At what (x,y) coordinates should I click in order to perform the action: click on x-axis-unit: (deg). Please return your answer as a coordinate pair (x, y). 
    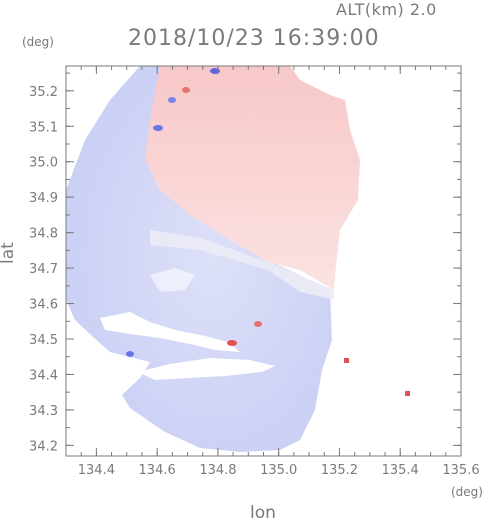
    Looking at the image, I should click on (467, 492).